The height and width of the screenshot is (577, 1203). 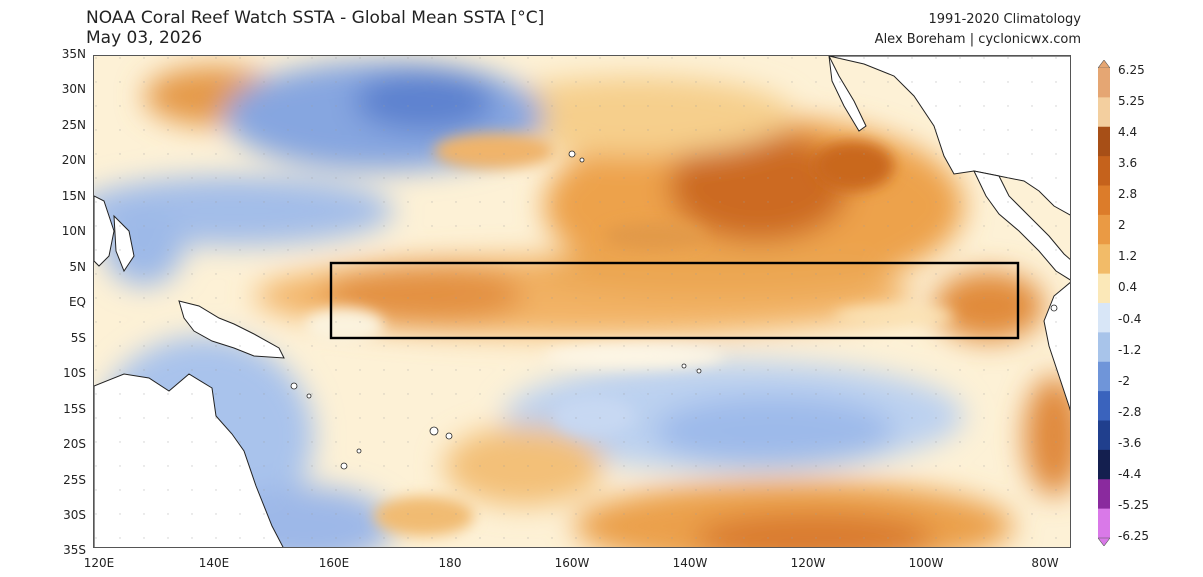 I want to click on lat-tick: 10N, so click(x=73, y=231).